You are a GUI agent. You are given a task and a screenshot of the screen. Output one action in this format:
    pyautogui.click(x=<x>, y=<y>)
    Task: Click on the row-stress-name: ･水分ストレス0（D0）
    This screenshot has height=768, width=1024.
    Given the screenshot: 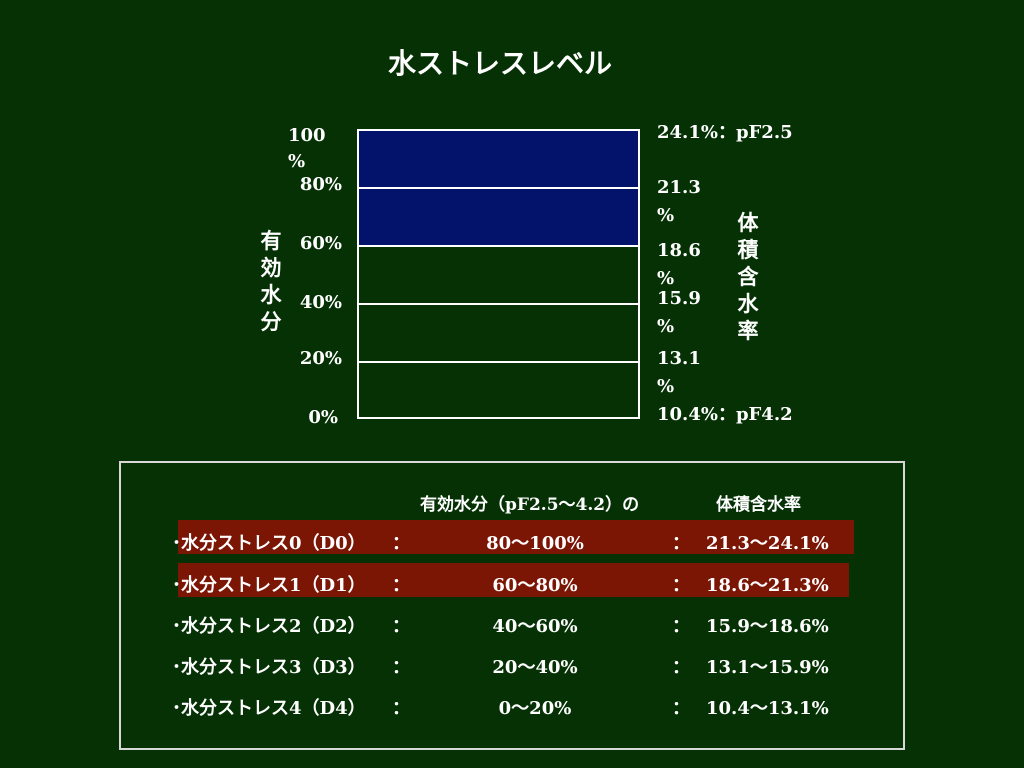 What is the action you would take?
    pyautogui.click(x=269, y=543)
    